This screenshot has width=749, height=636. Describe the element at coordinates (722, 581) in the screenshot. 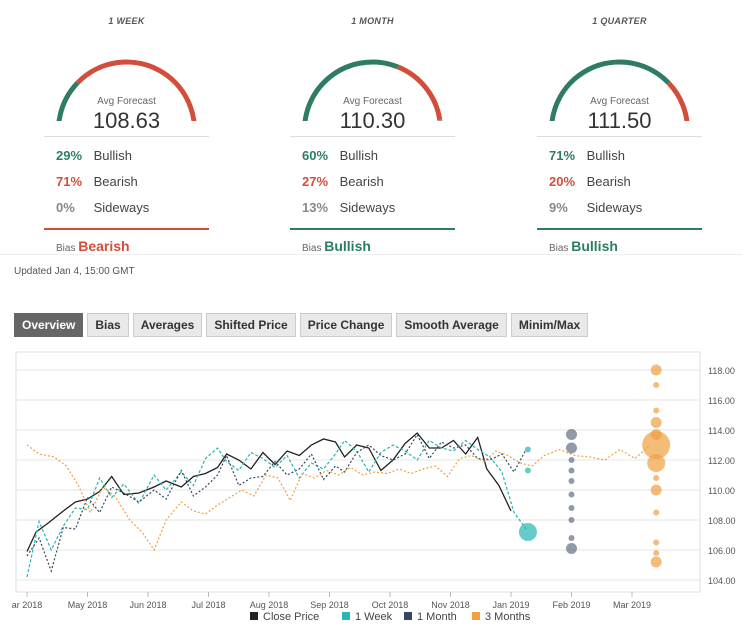

I see `y-tick-label: 104.00` at that location.